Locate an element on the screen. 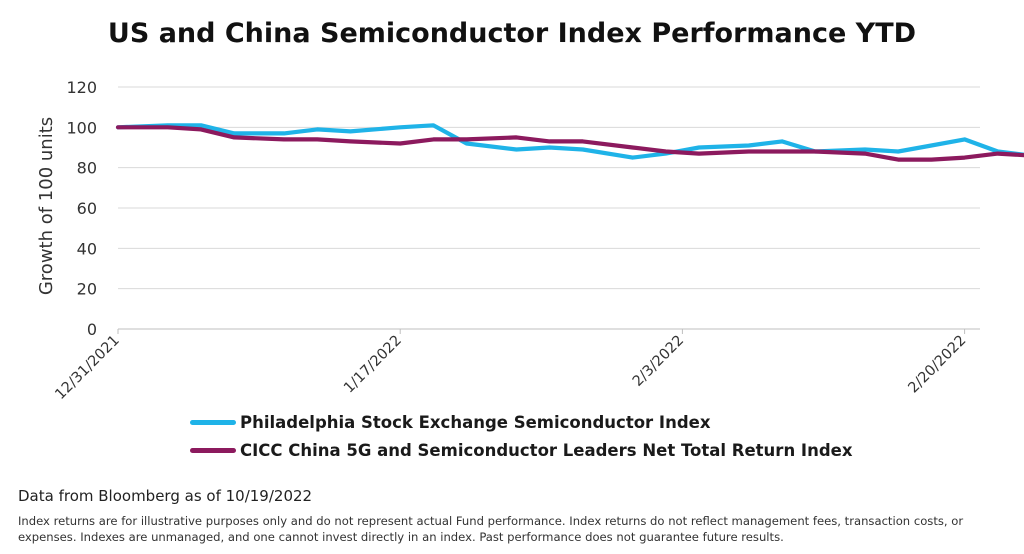  source-note: Data from Bloomberg as of 10/19/2022 is located at coordinates (165, 496).